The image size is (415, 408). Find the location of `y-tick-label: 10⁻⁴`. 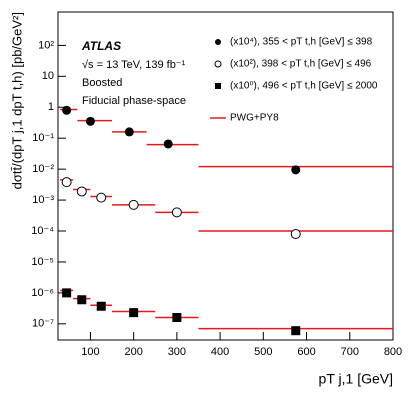

y-tick-label: 10⁻⁴ is located at coordinates (42, 231).